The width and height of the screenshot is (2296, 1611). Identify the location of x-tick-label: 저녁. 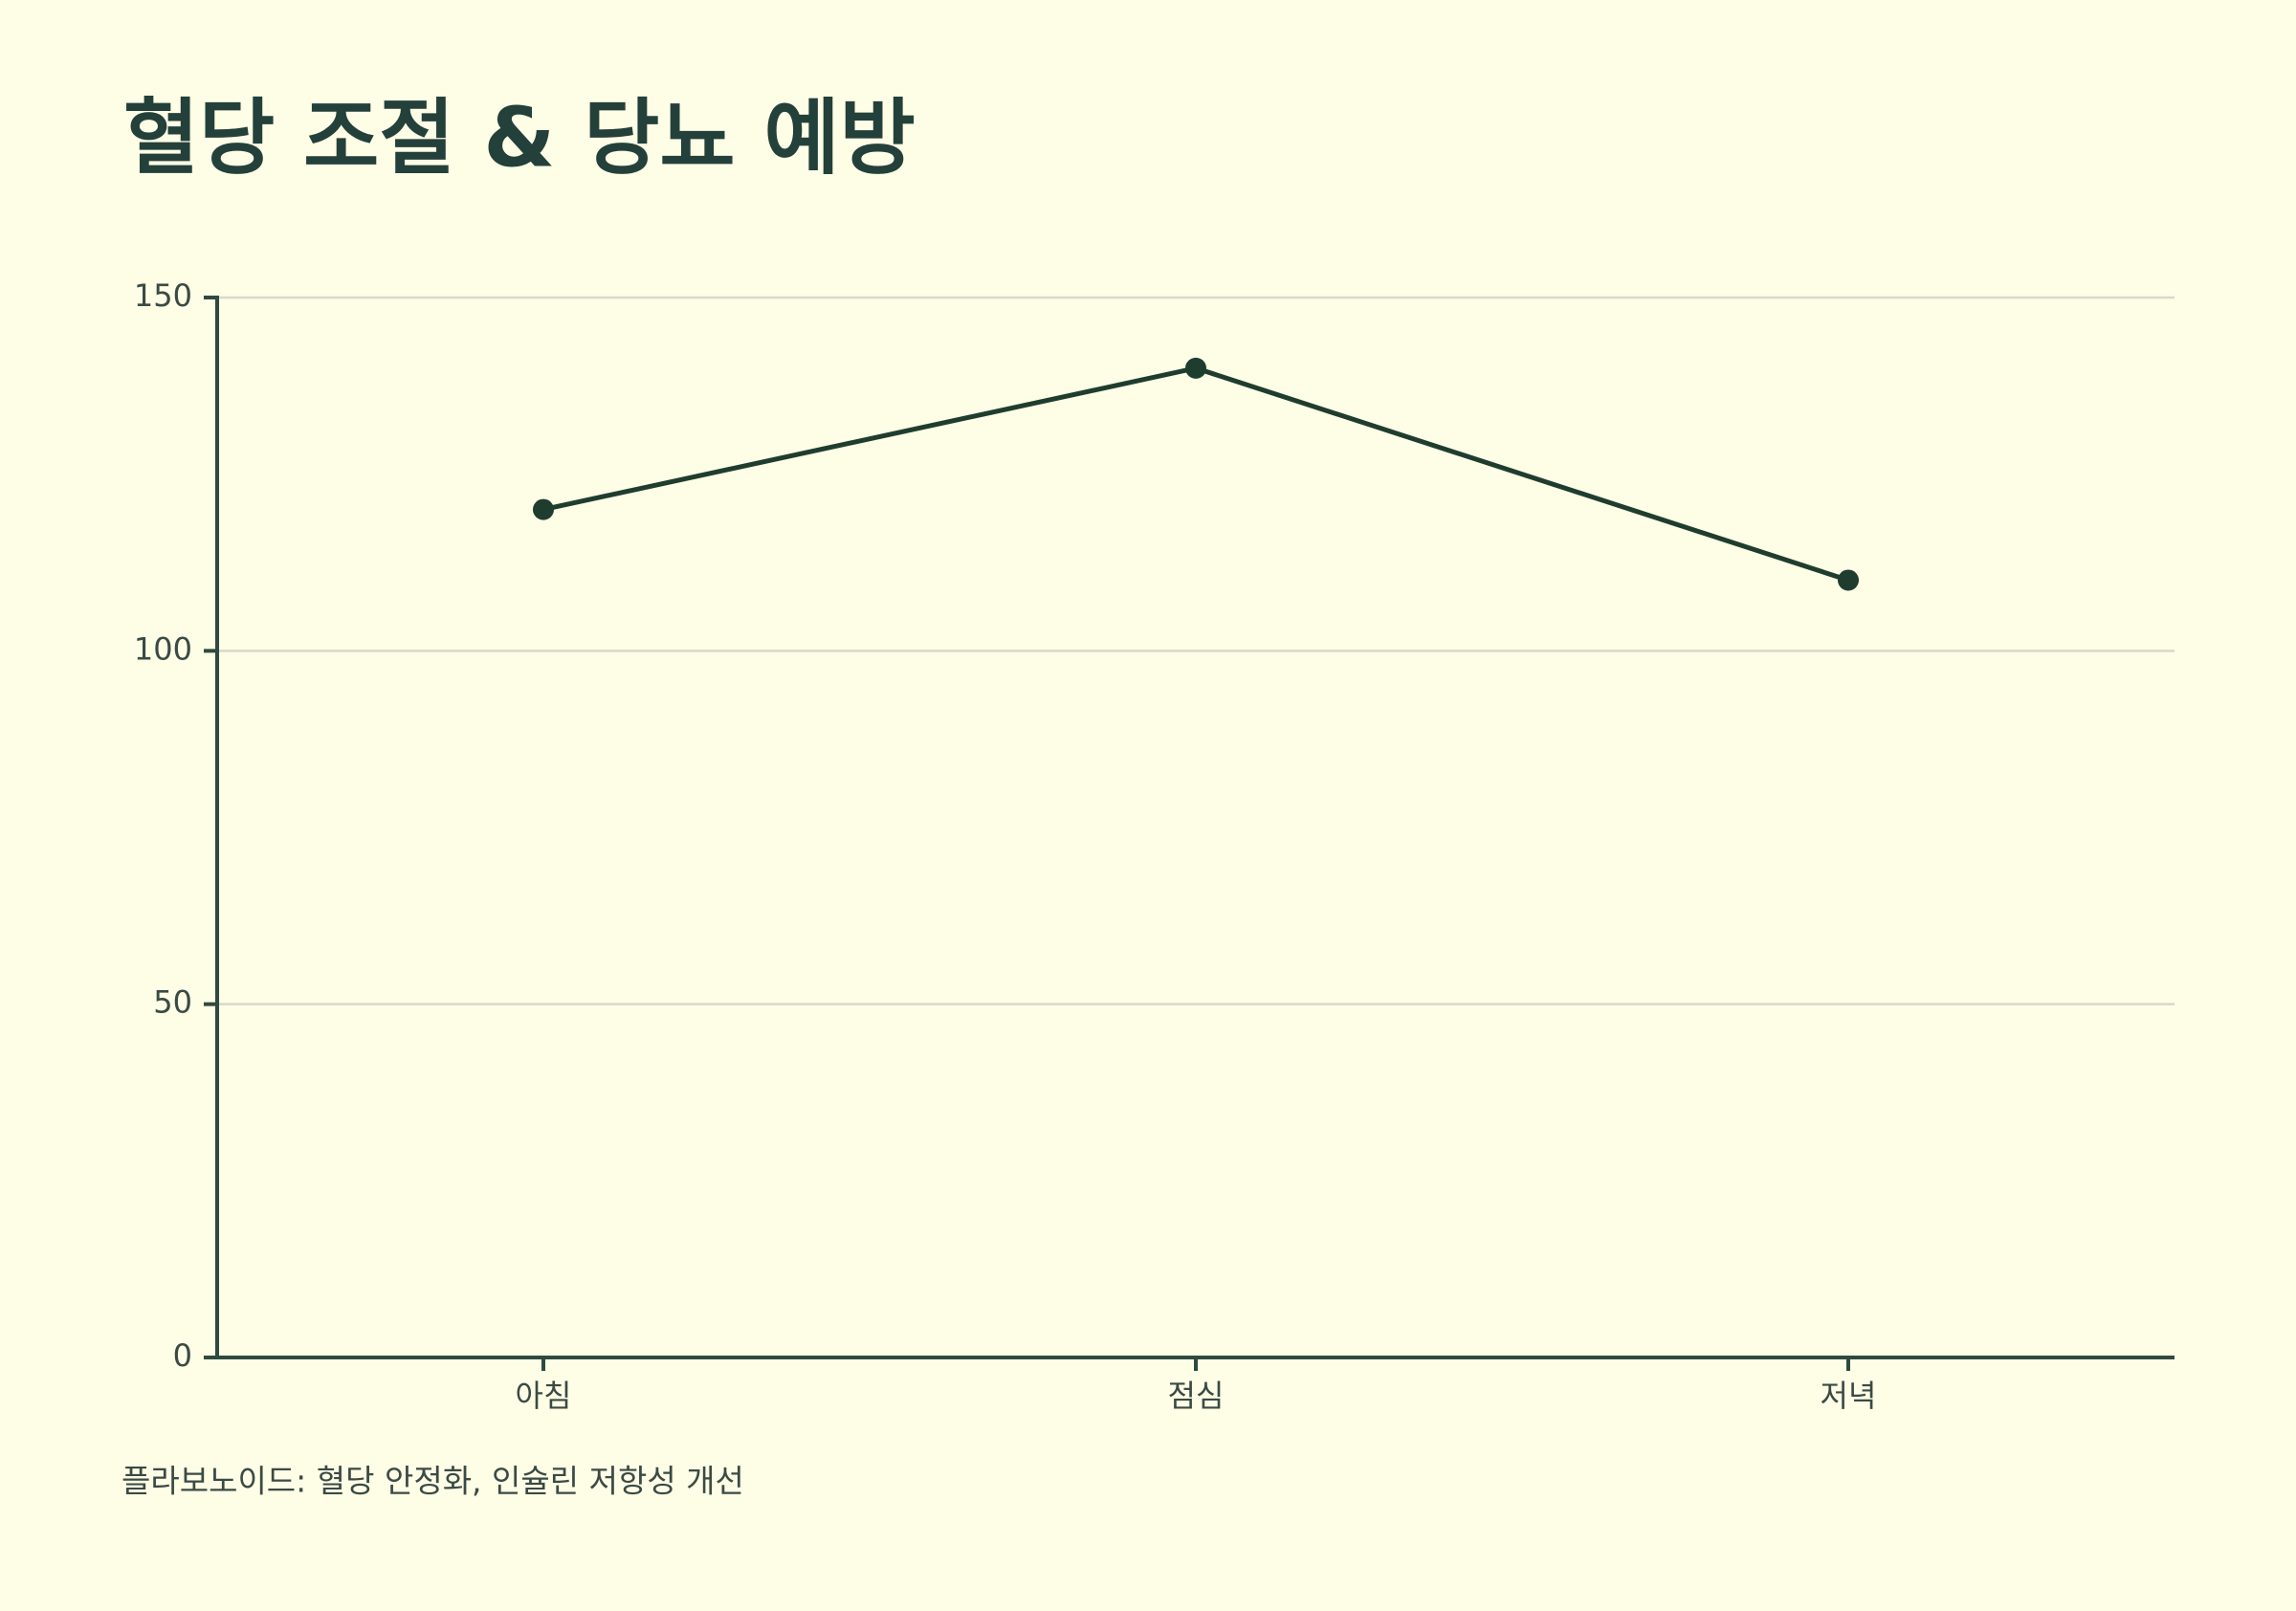
(1849, 1396).